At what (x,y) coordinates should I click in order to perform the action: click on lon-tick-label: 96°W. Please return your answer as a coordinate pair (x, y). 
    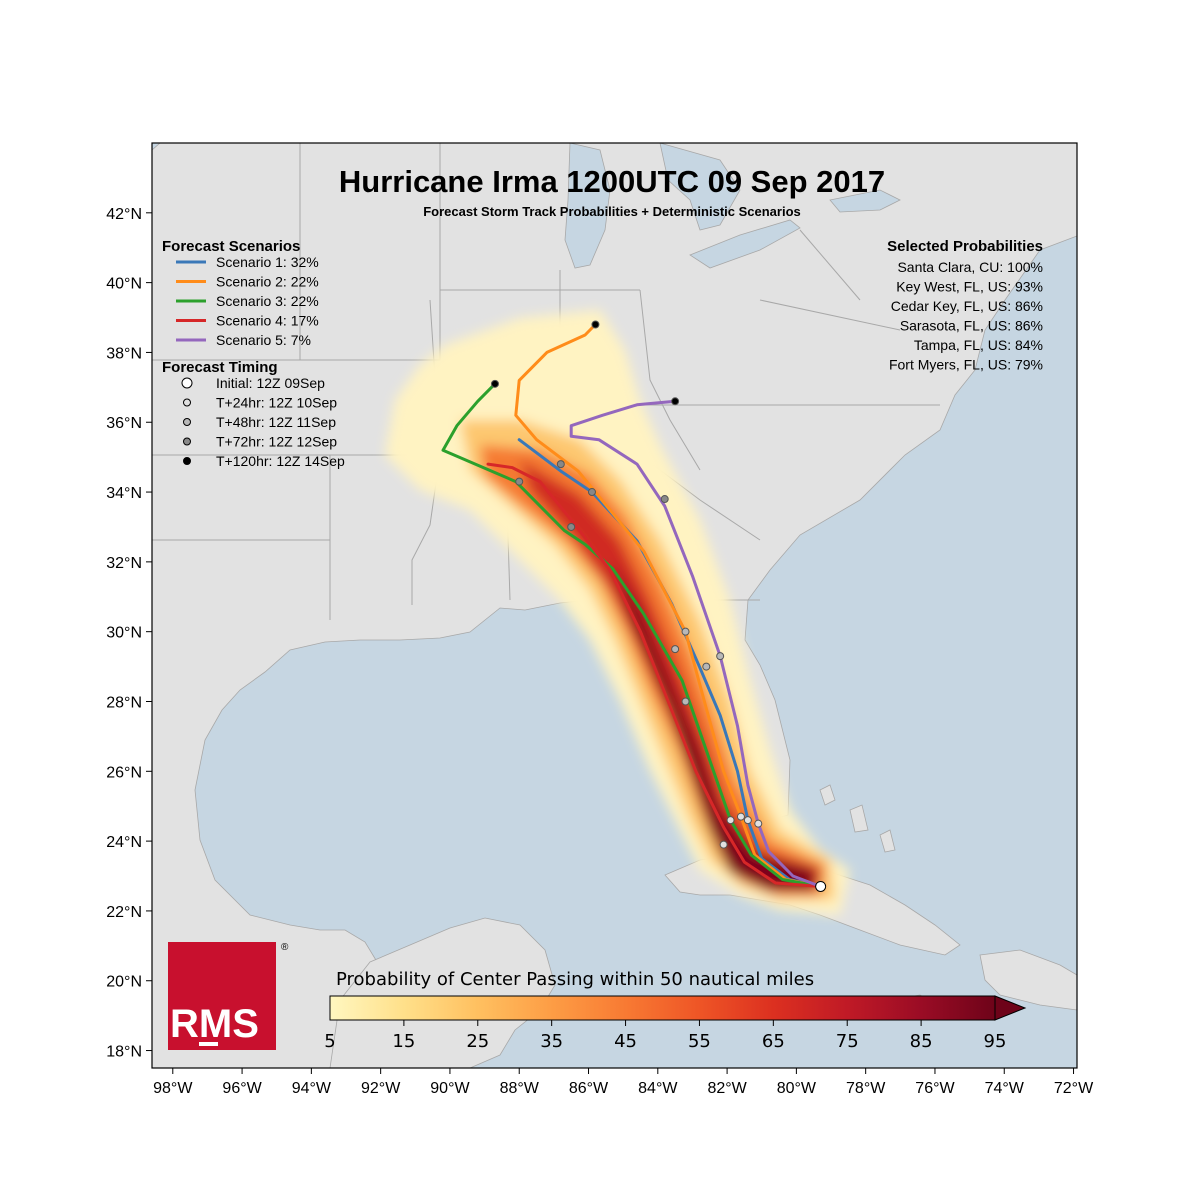
    Looking at the image, I should click on (242, 1088).